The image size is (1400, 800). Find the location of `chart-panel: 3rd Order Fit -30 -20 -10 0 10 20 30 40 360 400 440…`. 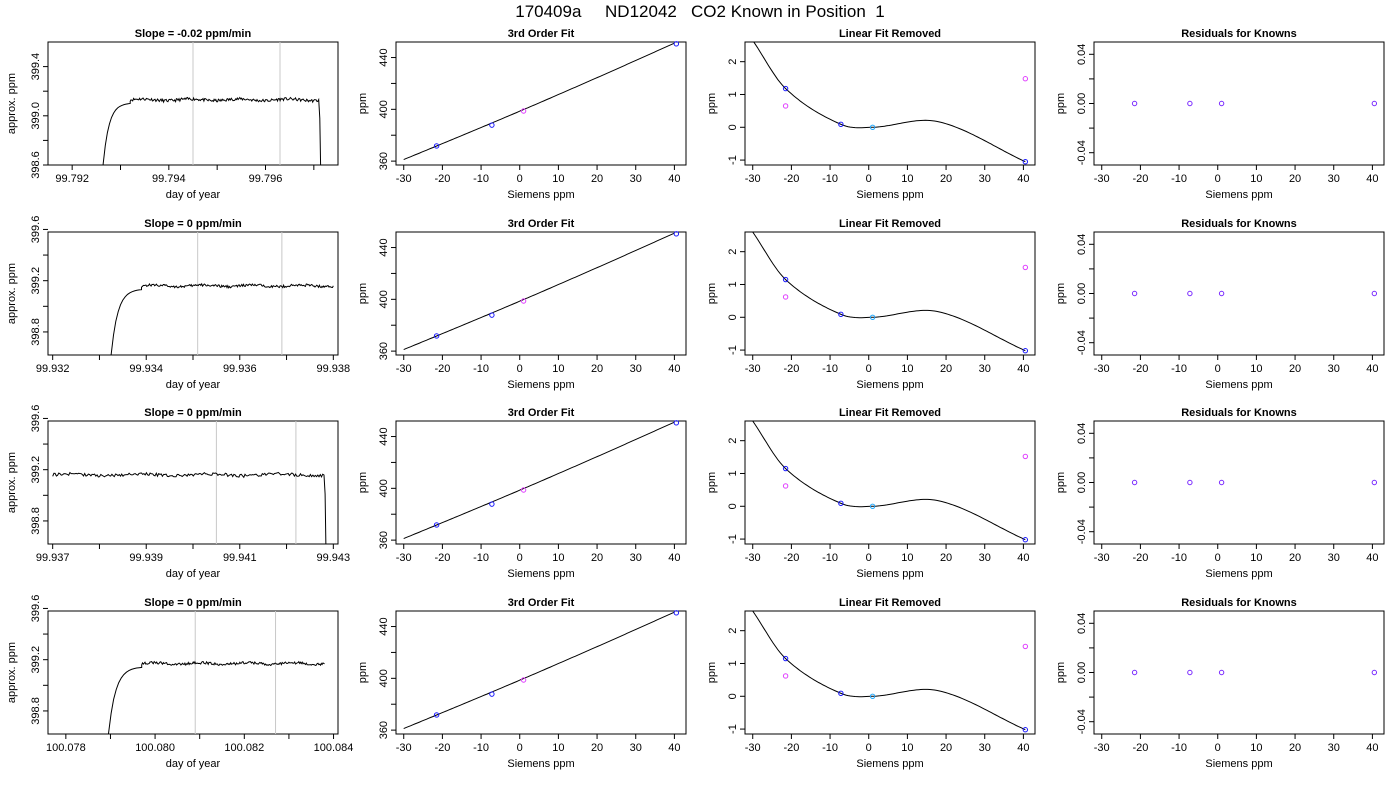

chart-panel: 3rd Order Fit -30 -20 -10 0 10 20 30 40 360 400 440… is located at coordinates (522, 493).